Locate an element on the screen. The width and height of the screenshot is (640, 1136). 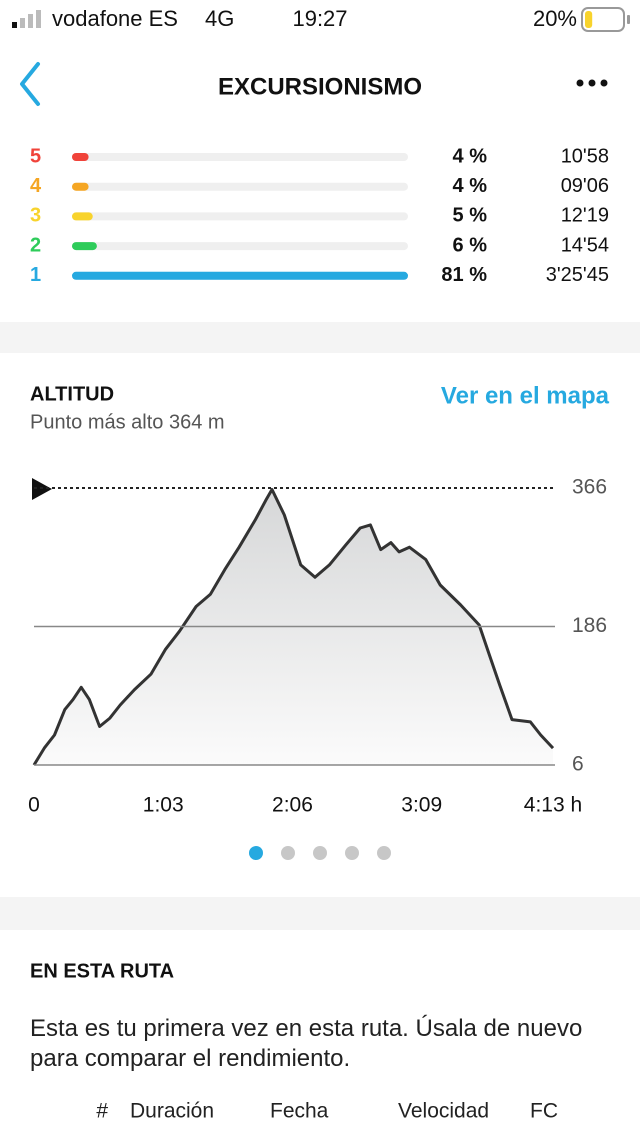
column-header: # is located at coordinates (102, 1111).